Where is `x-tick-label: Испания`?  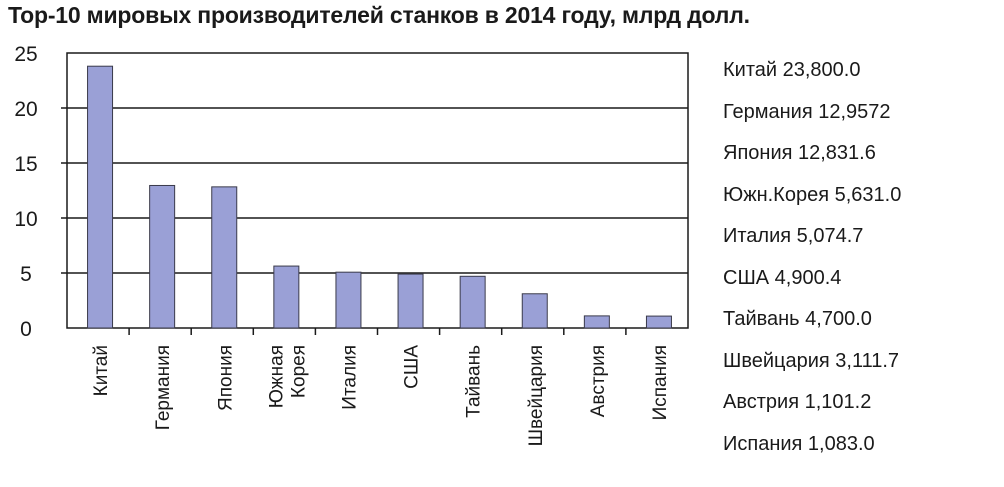 x-tick-label: Испания is located at coordinates (660, 382).